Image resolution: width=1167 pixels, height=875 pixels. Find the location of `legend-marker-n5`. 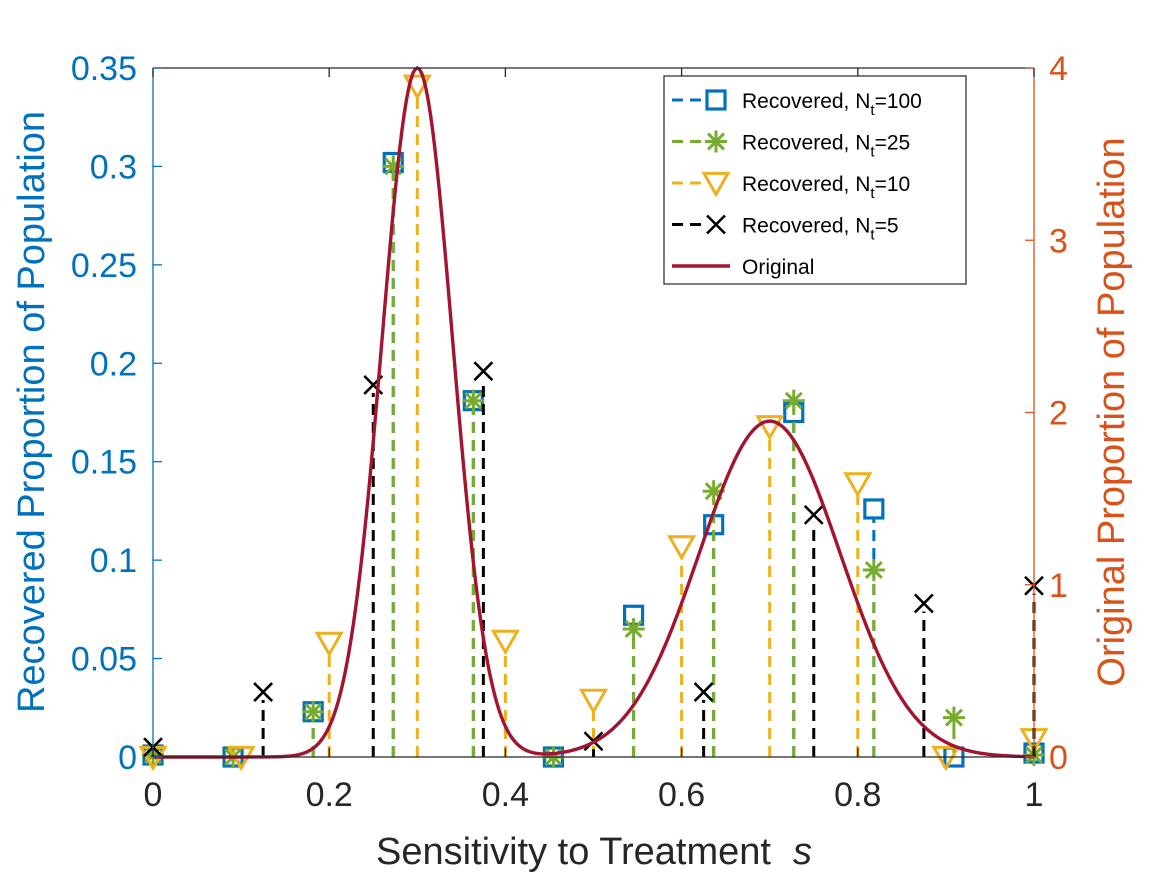

legend-marker-n5 is located at coordinates (716, 224).